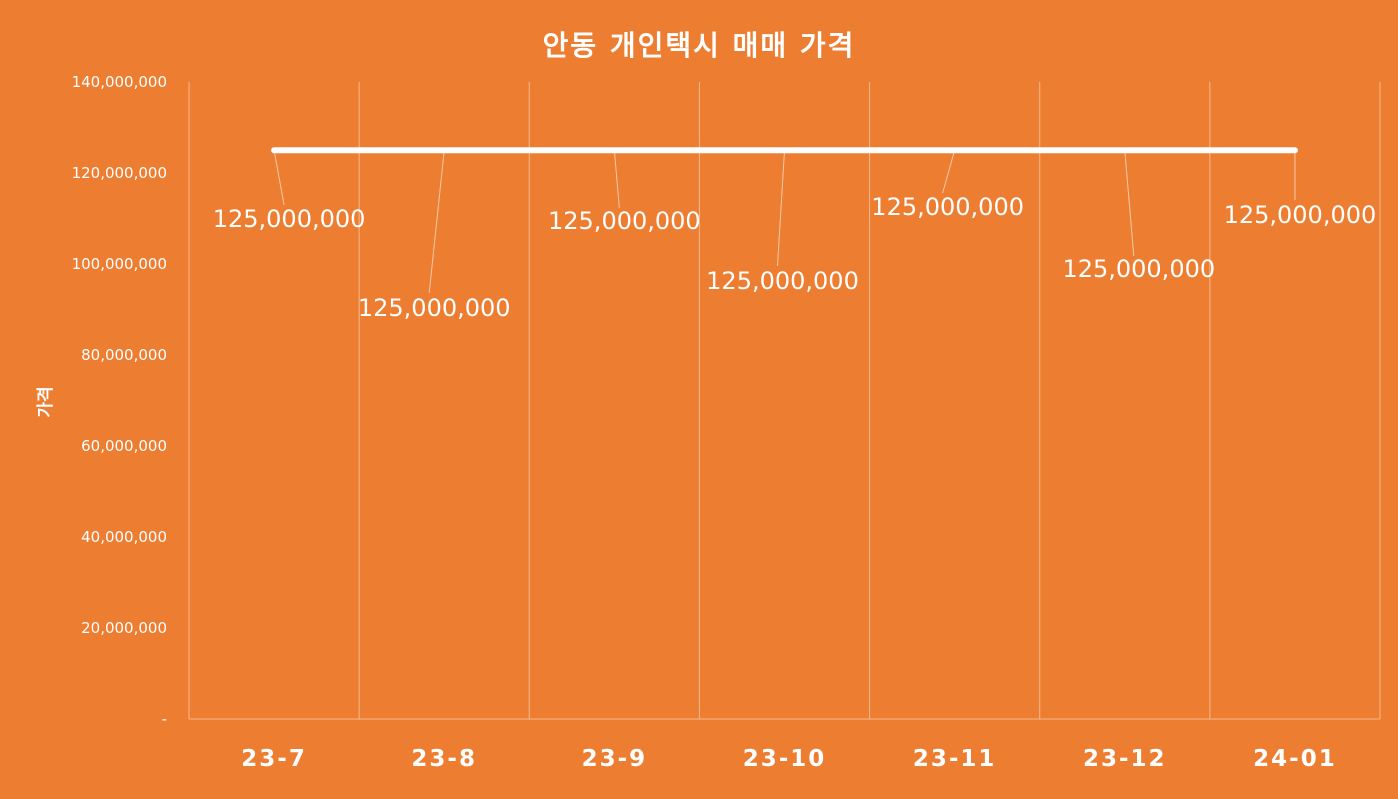 This screenshot has width=1398, height=799. What do you see at coordinates (124, 628) in the screenshot?
I see `y-tick-label: 20,000,000` at bounding box center [124, 628].